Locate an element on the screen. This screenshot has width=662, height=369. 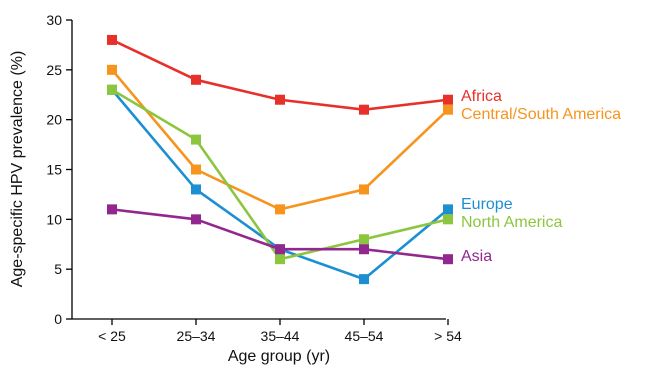
x-tick-label: 35–44 is located at coordinates (280, 336).